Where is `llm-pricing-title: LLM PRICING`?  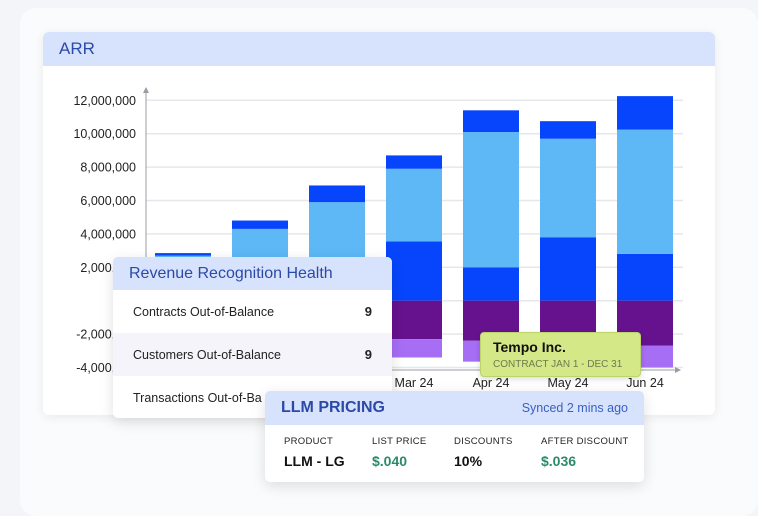 llm-pricing-title: LLM PRICING is located at coordinates (333, 407).